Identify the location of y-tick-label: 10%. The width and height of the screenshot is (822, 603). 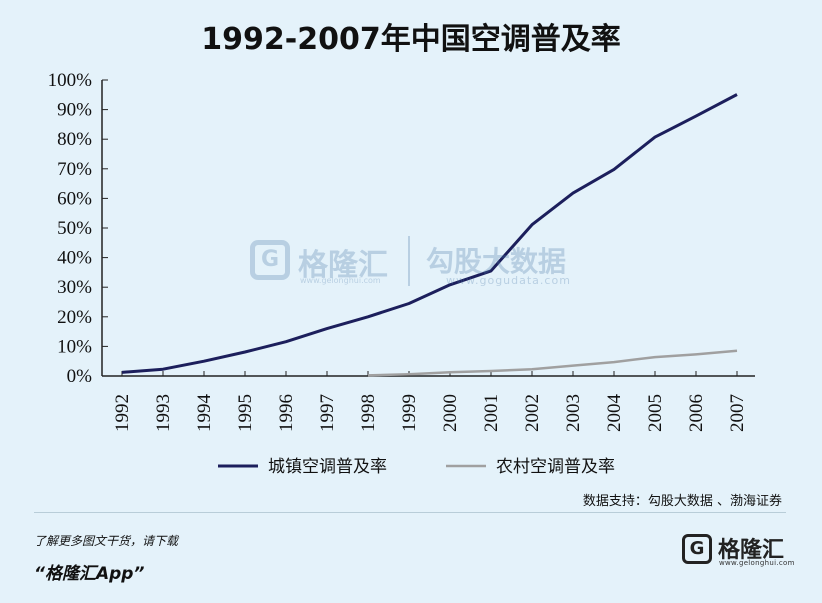
(74, 346).